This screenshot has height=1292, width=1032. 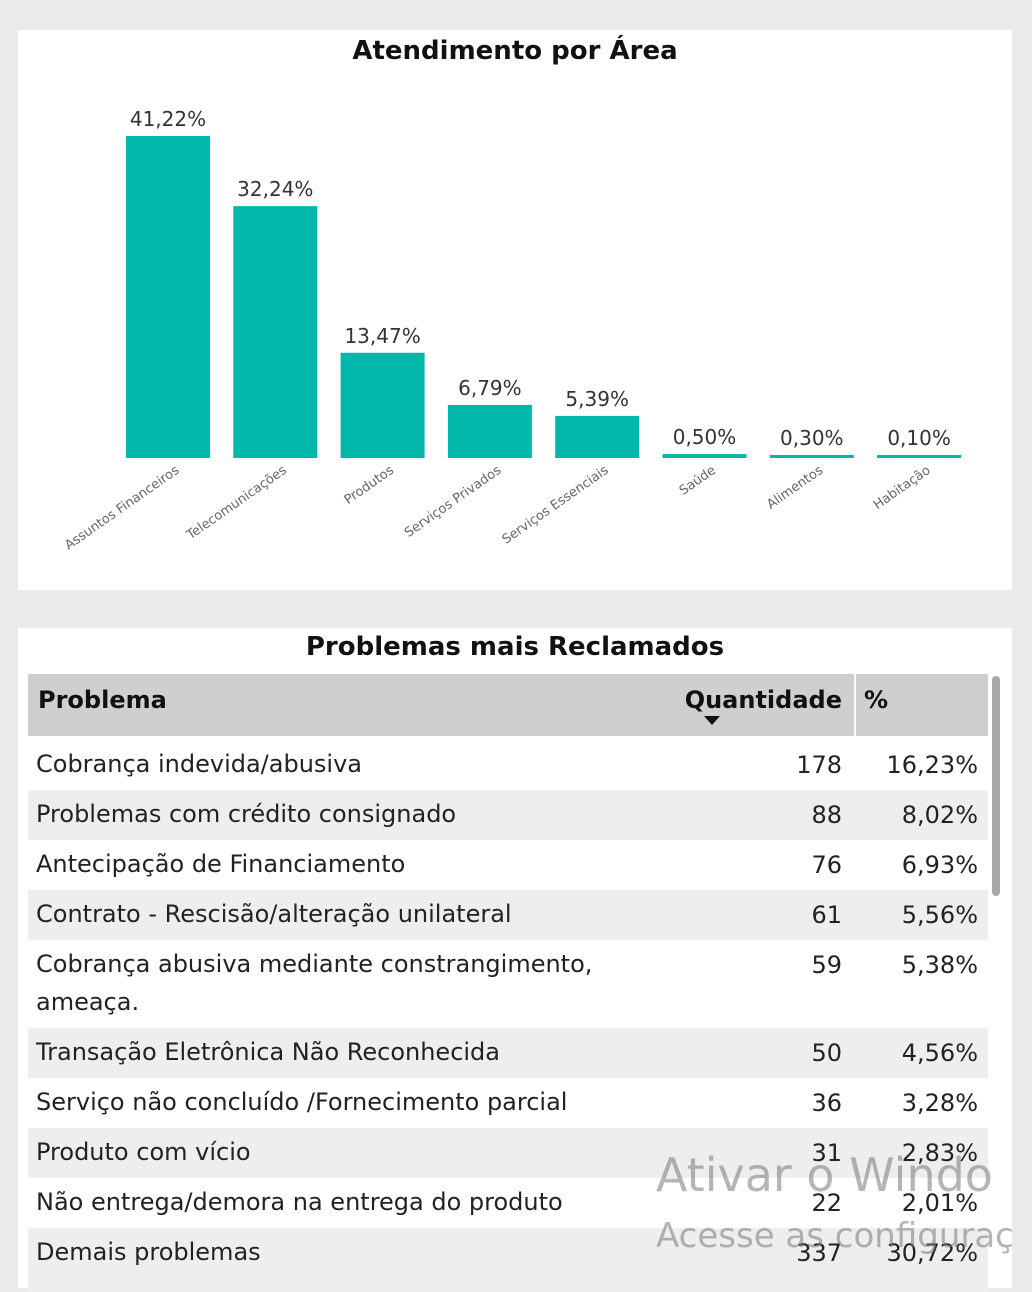 What do you see at coordinates (199, 764) in the screenshot?
I see `cell-problema: Cobrança indevida/abusiva` at bounding box center [199, 764].